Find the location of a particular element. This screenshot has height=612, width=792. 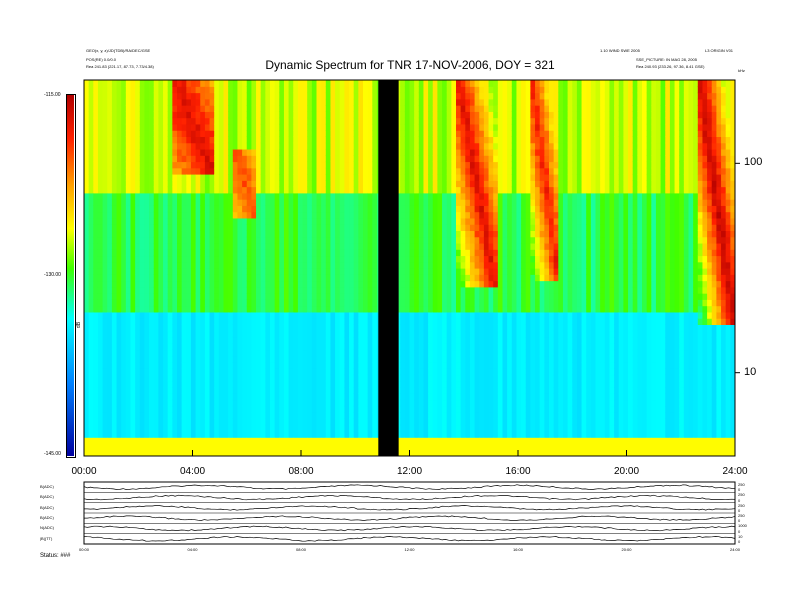

header-right-line2: SSE_PICTURE: IN MAG 28, 2005 is located at coordinates (666, 59).